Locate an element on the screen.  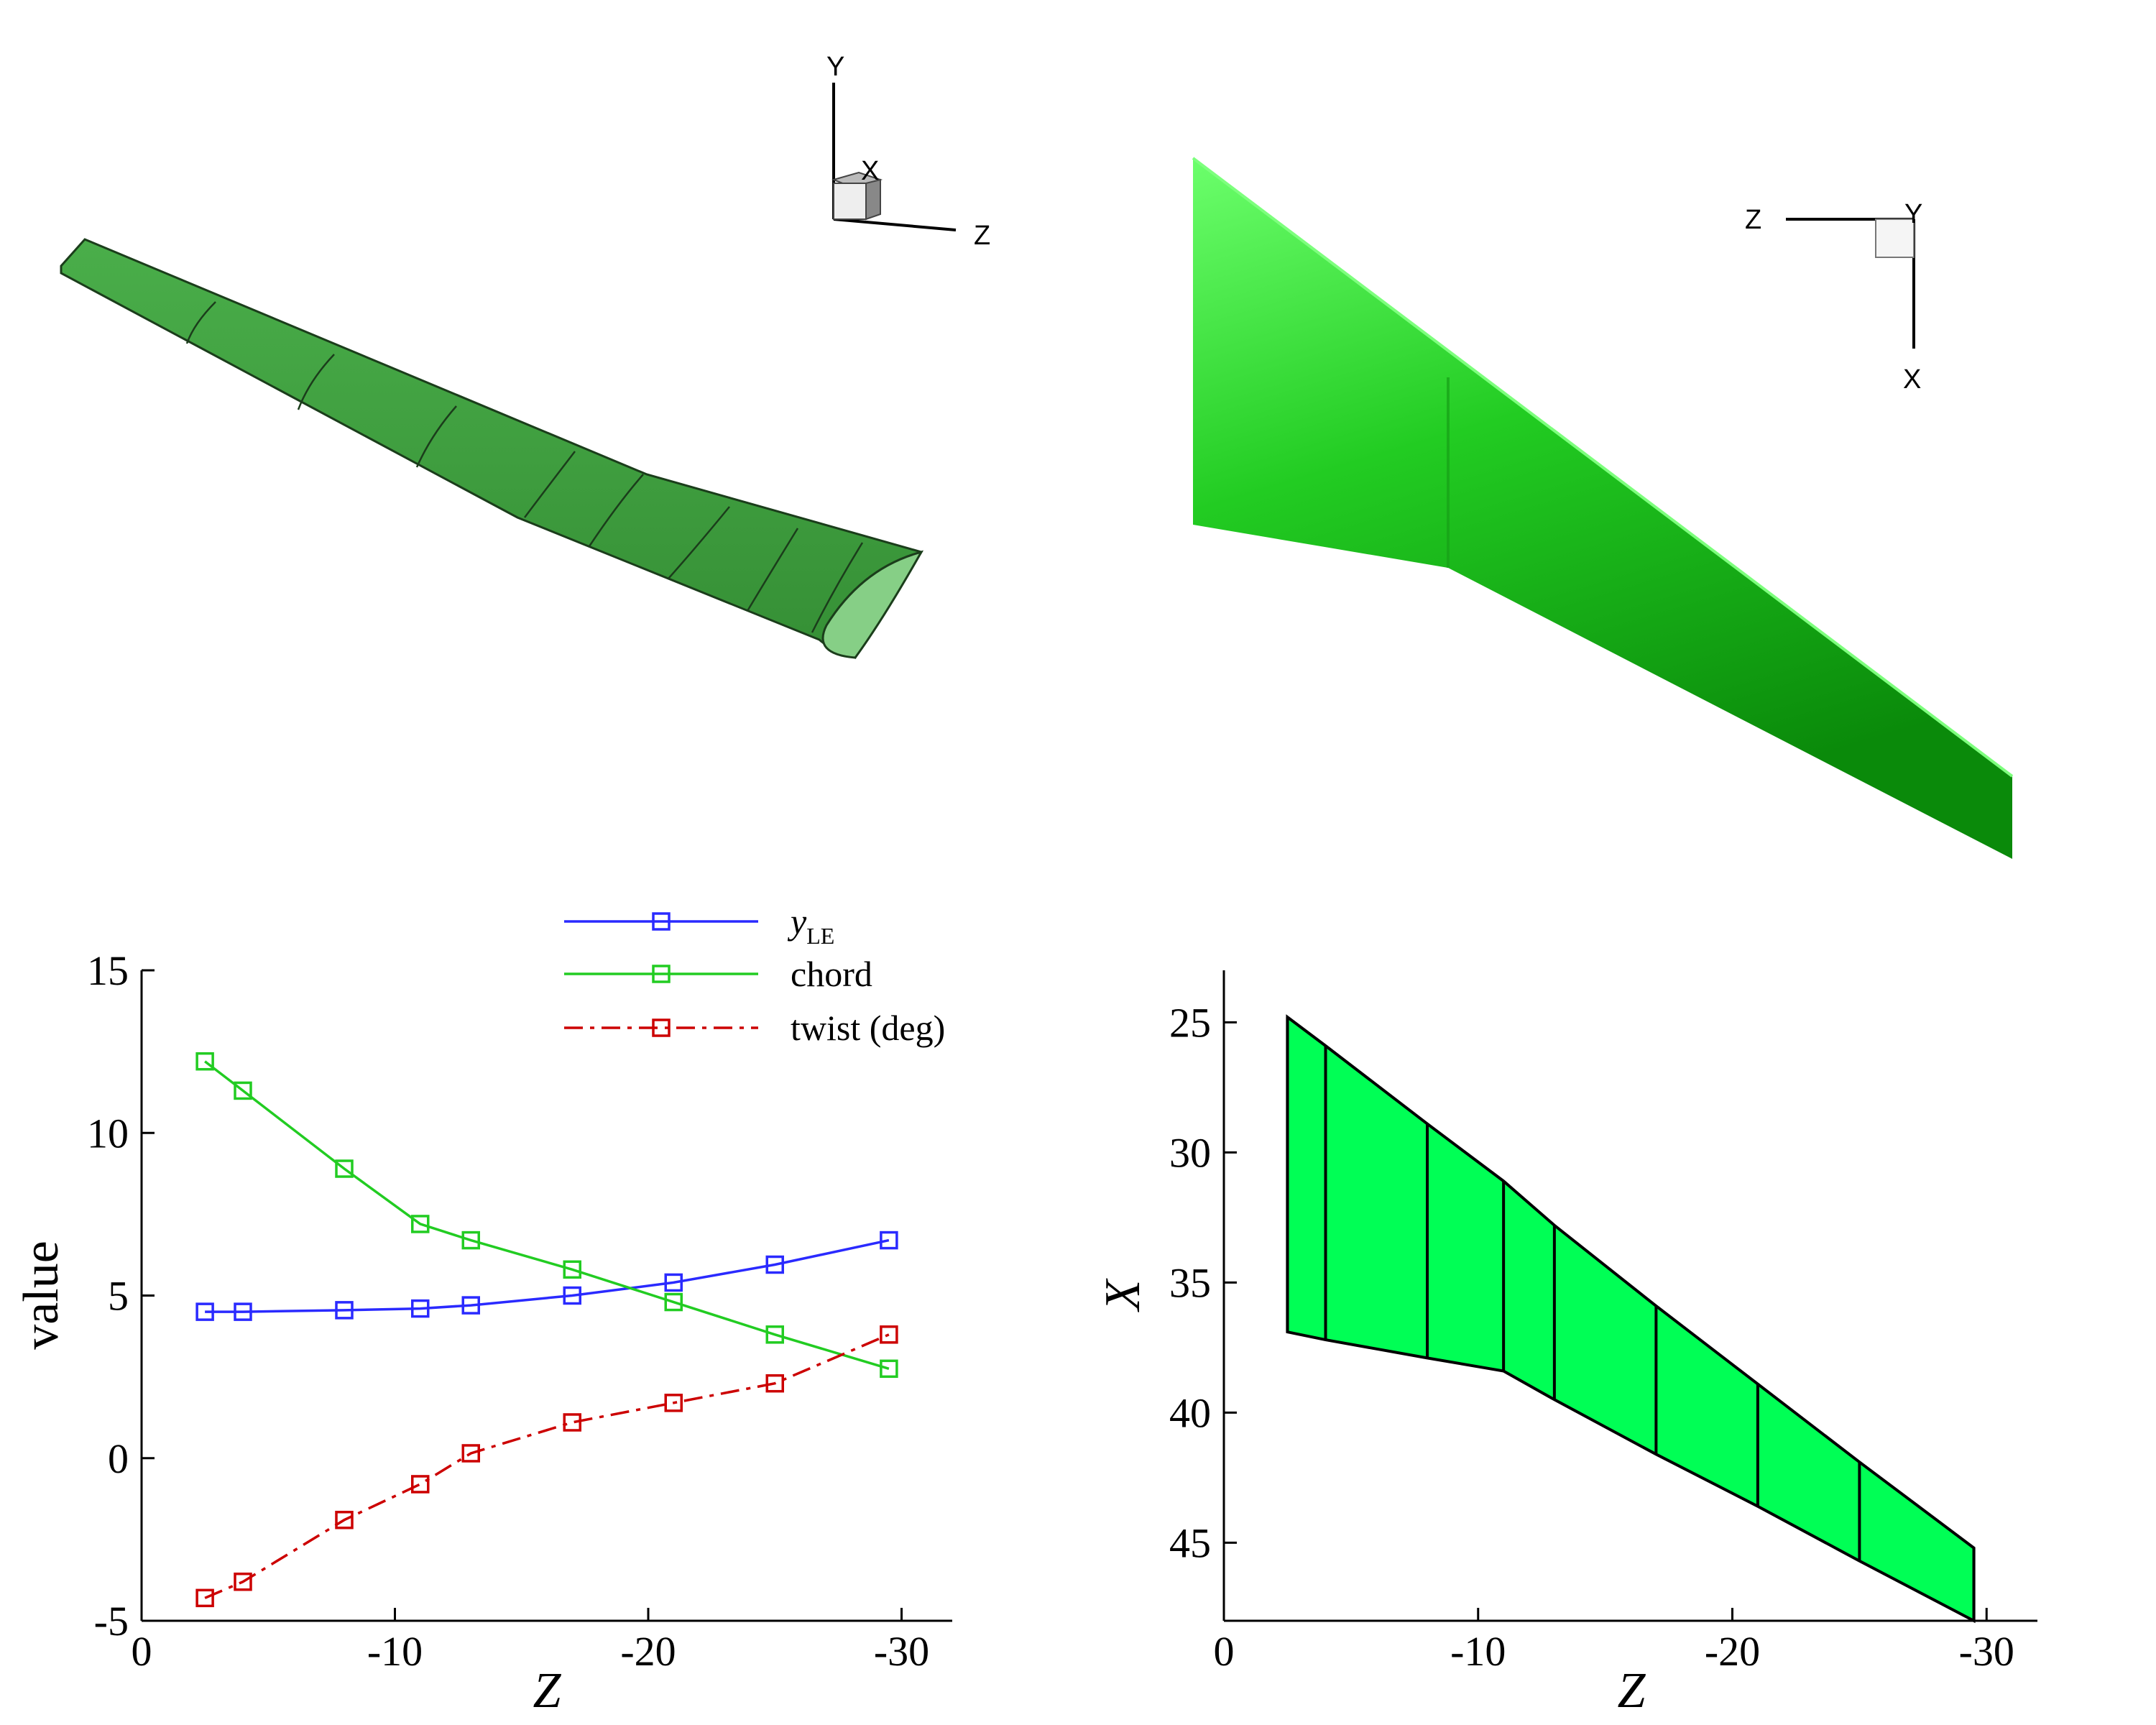
legend-label-main: y is located at coordinates (797, 921).